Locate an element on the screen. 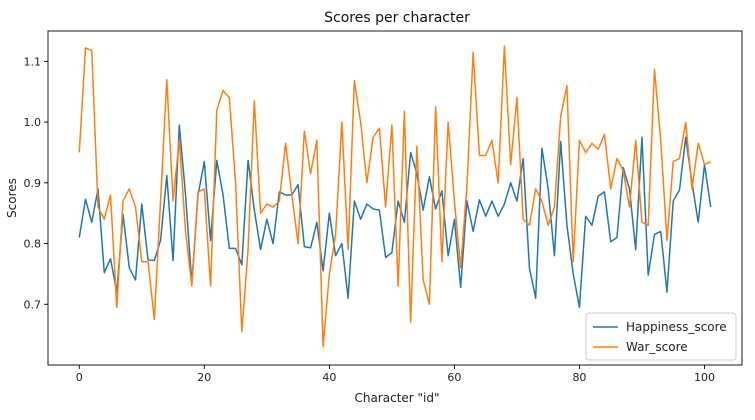 The height and width of the screenshot is (420, 755). y-tick-label: 1.0 is located at coordinates (33, 122).